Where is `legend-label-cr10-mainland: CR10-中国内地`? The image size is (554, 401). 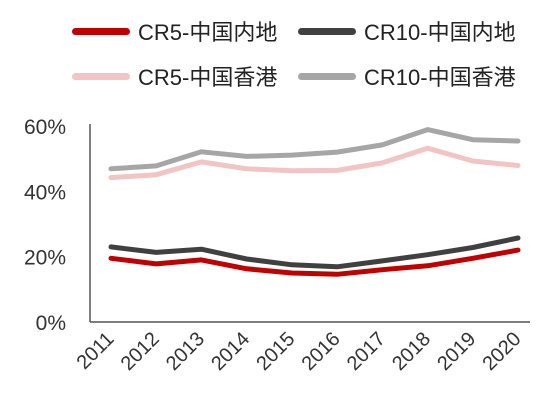
legend-label-cr10-mainland: CR10-中国内地 is located at coordinates (440, 32).